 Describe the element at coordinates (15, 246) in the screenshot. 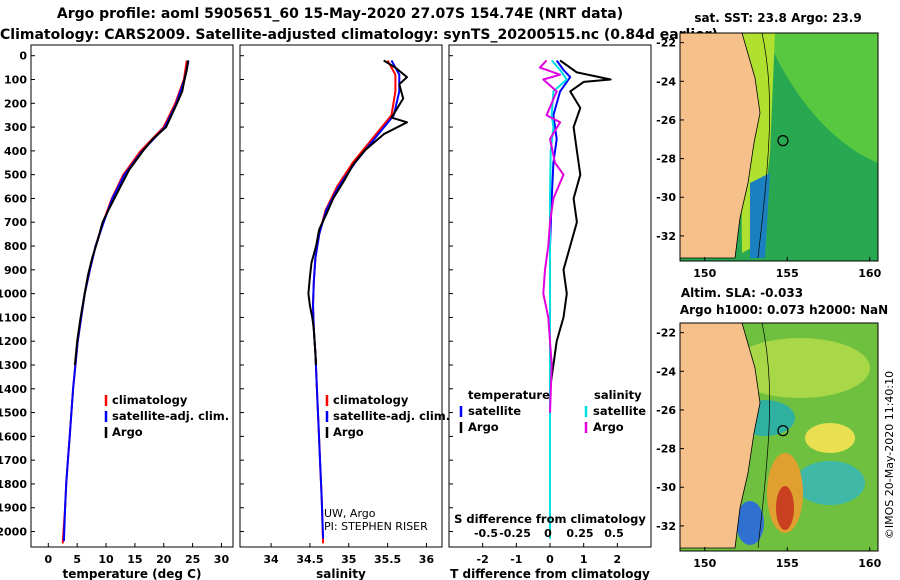

I see `y-tick-label: 800` at that location.